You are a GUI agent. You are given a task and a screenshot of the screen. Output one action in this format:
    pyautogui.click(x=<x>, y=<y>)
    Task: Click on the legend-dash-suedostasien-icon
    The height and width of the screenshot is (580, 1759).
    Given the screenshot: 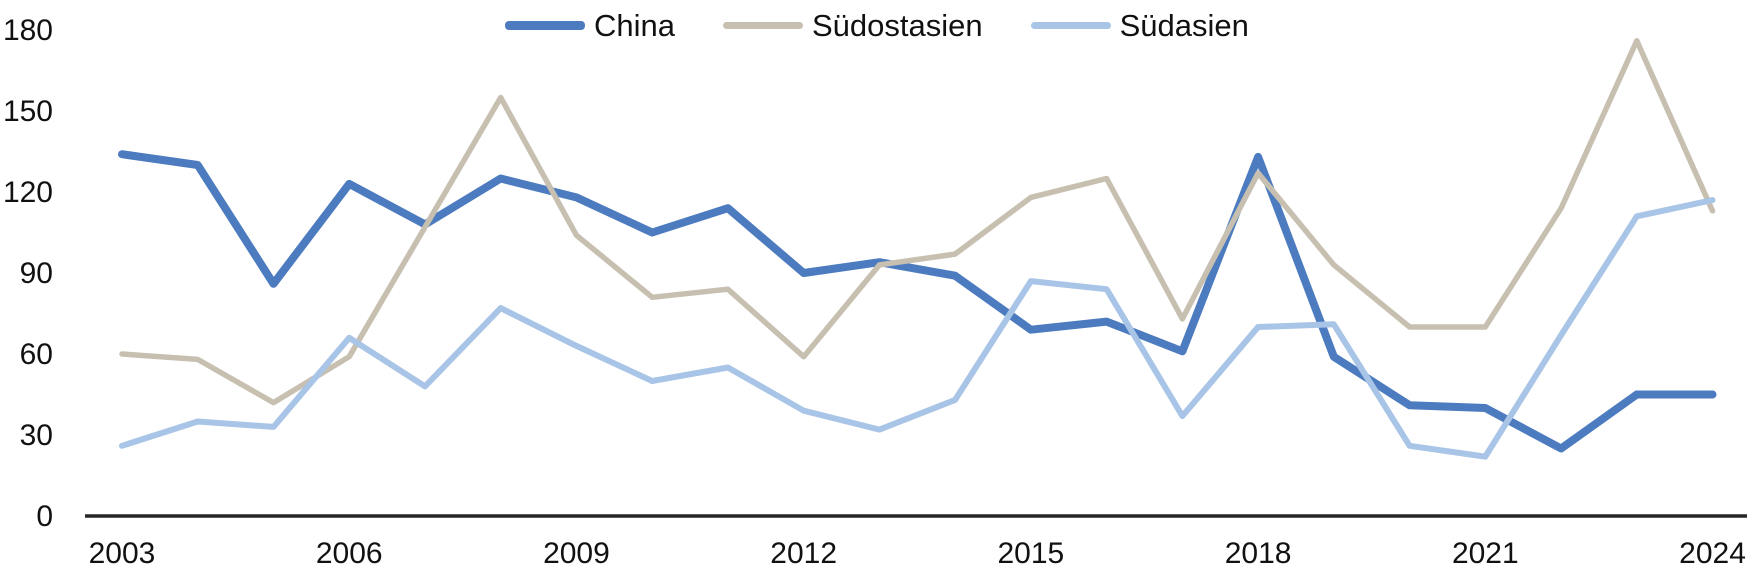 What is the action you would take?
    pyautogui.click(x=763, y=25)
    